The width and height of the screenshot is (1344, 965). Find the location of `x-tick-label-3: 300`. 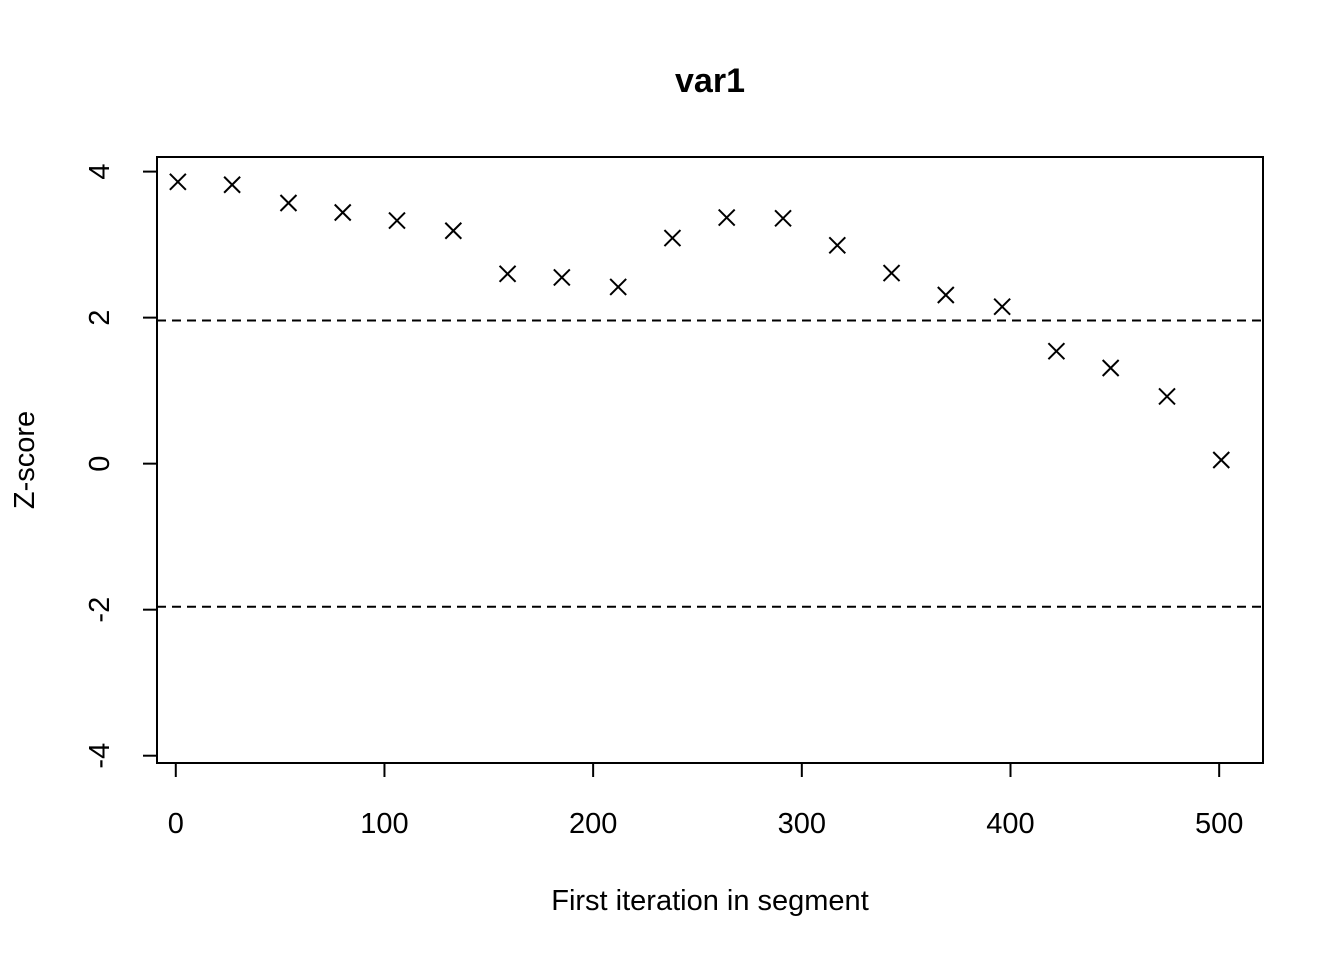

x-tick-label-3: 300 is located at coordinates (802, 824).